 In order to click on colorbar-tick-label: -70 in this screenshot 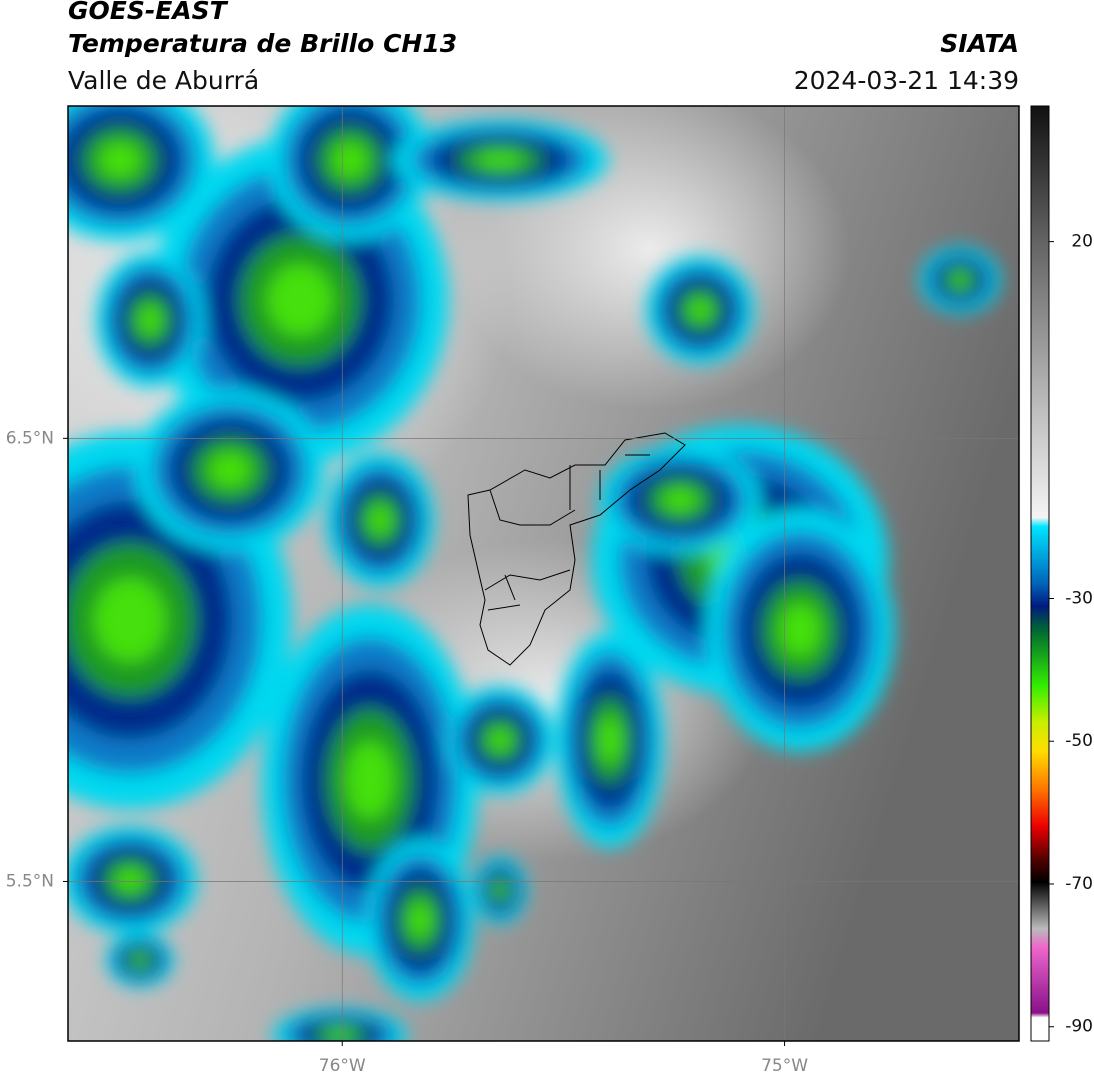, I will do `click(1079, 884)`.